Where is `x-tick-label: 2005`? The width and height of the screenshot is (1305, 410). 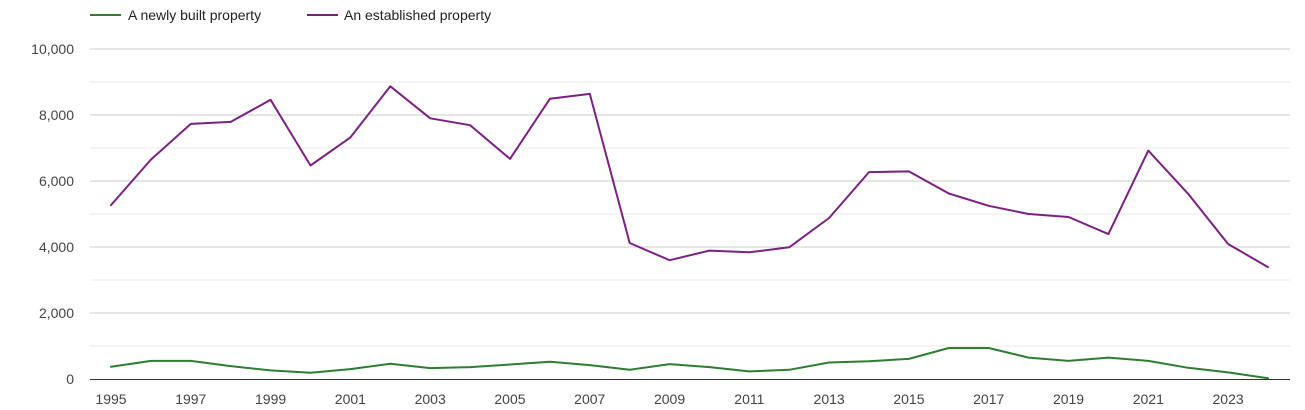 x-tick-label: 2005 is located at coordinates (509, 399).